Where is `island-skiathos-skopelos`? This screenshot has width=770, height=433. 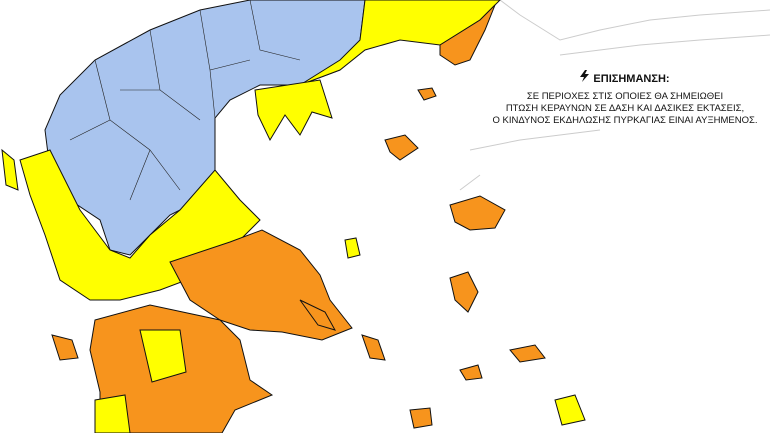 island-skiathos-skopelos is located at coordinates (352, 248).